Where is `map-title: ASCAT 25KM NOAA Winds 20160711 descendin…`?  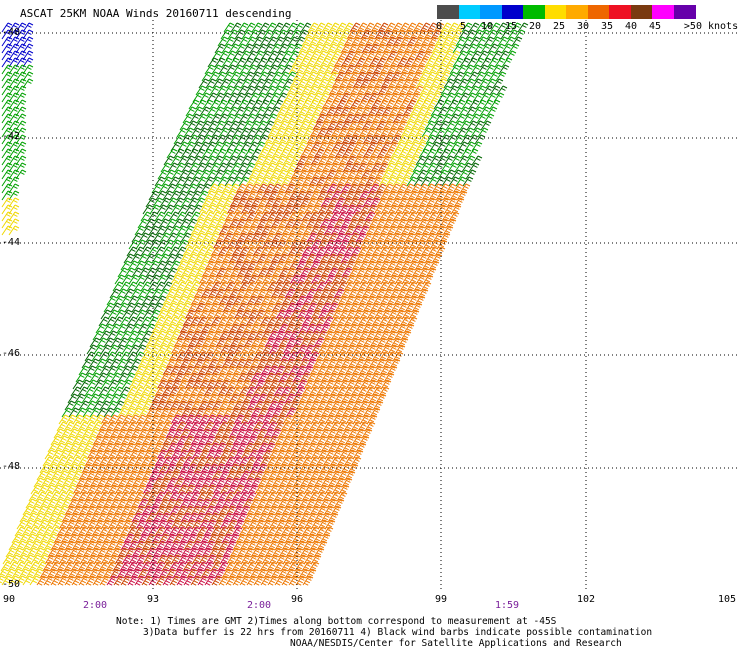 map-title: ASCAT 25KM NOAA Winds 20160711 descendin… is located at coordinates (156, 13).